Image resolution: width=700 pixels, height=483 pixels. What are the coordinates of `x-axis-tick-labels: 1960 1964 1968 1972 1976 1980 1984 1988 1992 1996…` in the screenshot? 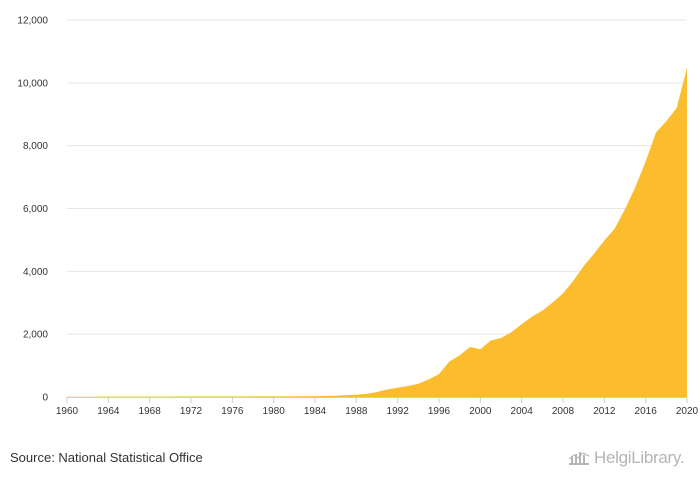 It's located at (377, 411).